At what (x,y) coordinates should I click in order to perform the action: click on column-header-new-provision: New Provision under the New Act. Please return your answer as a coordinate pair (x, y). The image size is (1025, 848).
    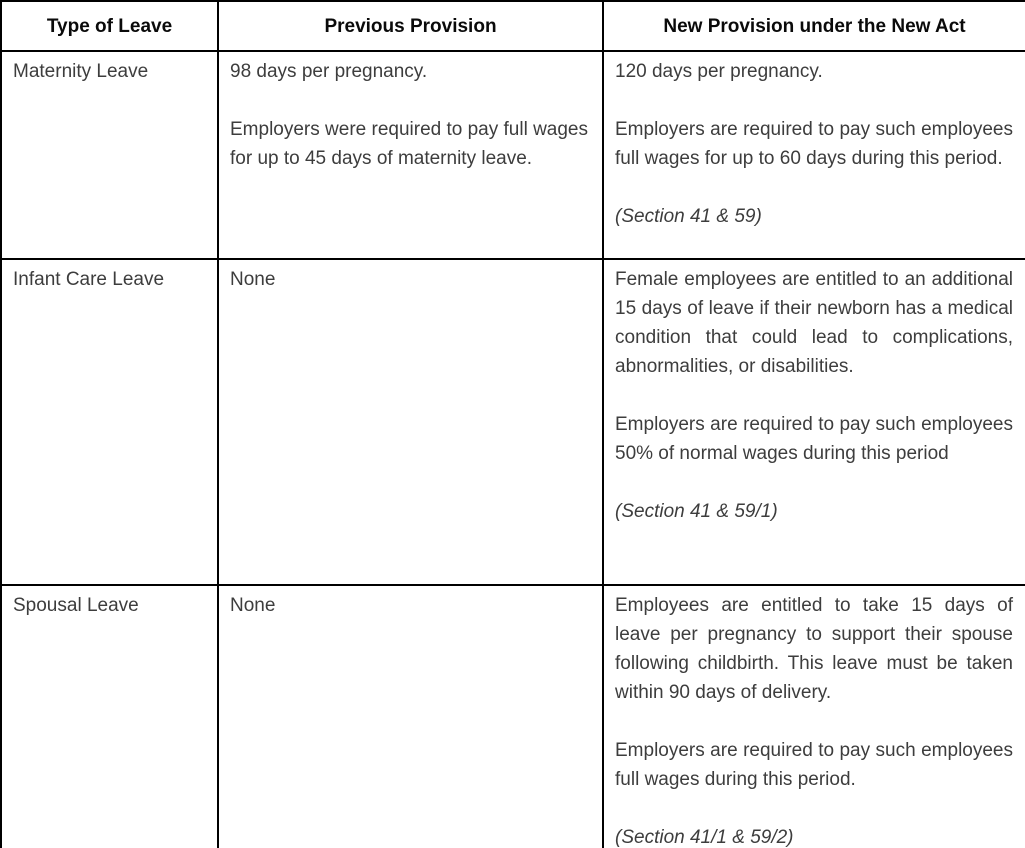
    Looking at the image, I should click on (813, 26).